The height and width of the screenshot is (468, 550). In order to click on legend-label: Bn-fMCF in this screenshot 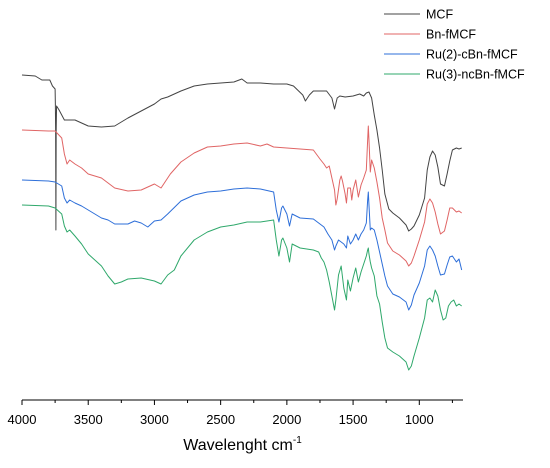, I will do `click(451, 35)`.